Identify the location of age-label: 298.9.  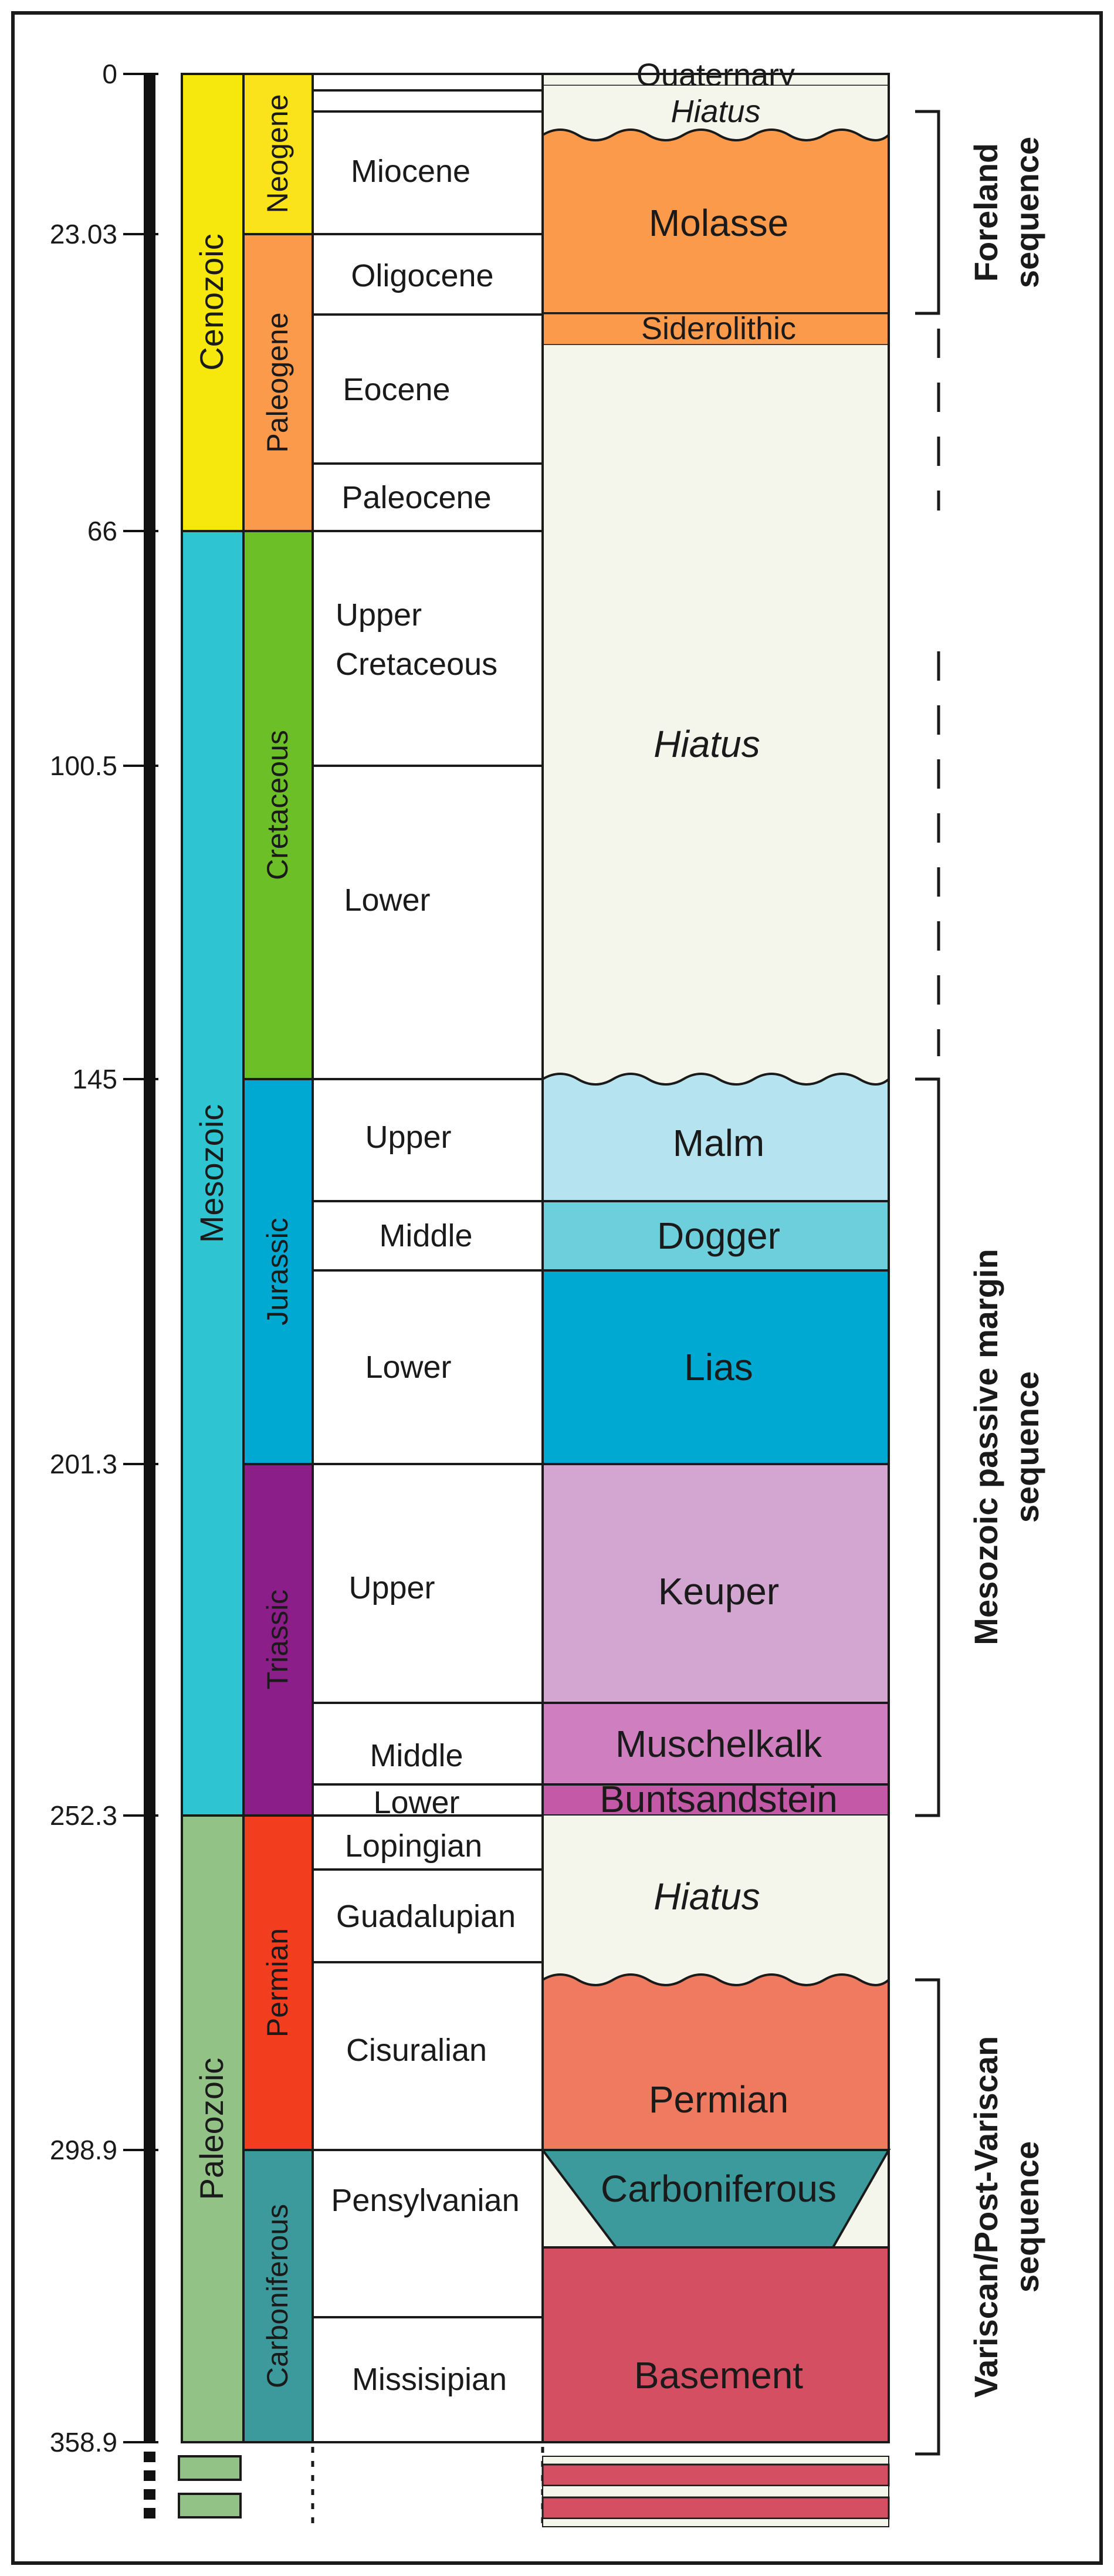
(83, 2150).